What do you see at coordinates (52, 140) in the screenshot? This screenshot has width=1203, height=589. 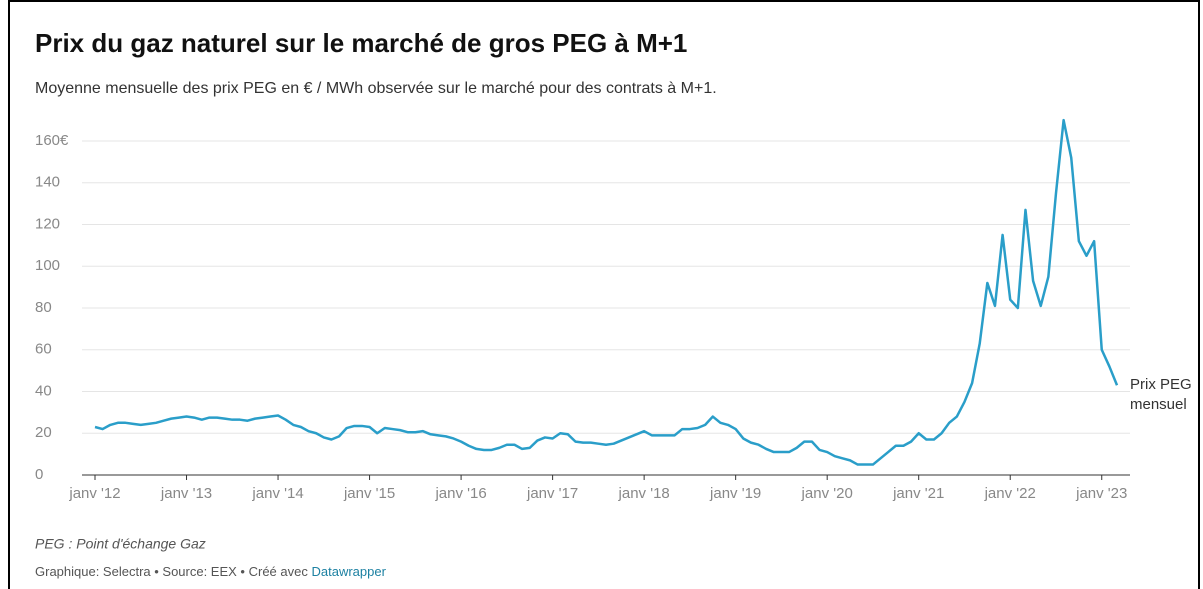 I see `y-tick-label: 160€` at bounding box center [52, 140].